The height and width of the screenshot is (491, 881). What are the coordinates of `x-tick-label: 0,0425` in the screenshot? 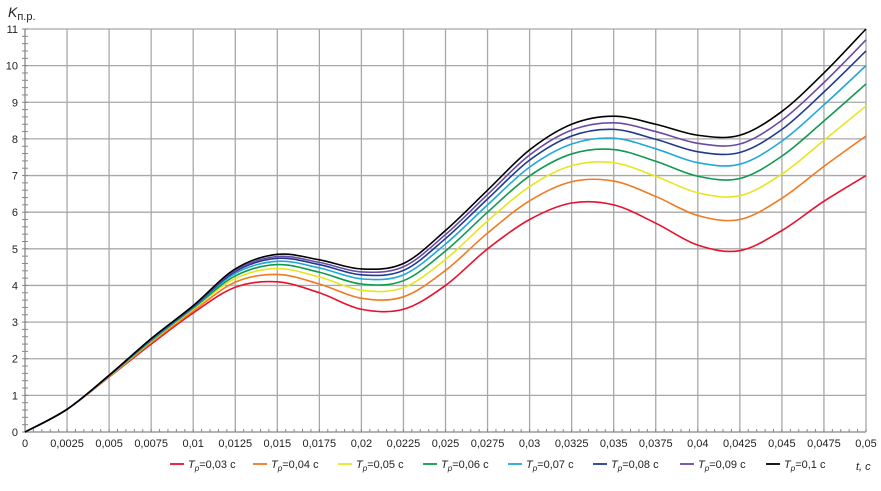 It's located at (740, 444).